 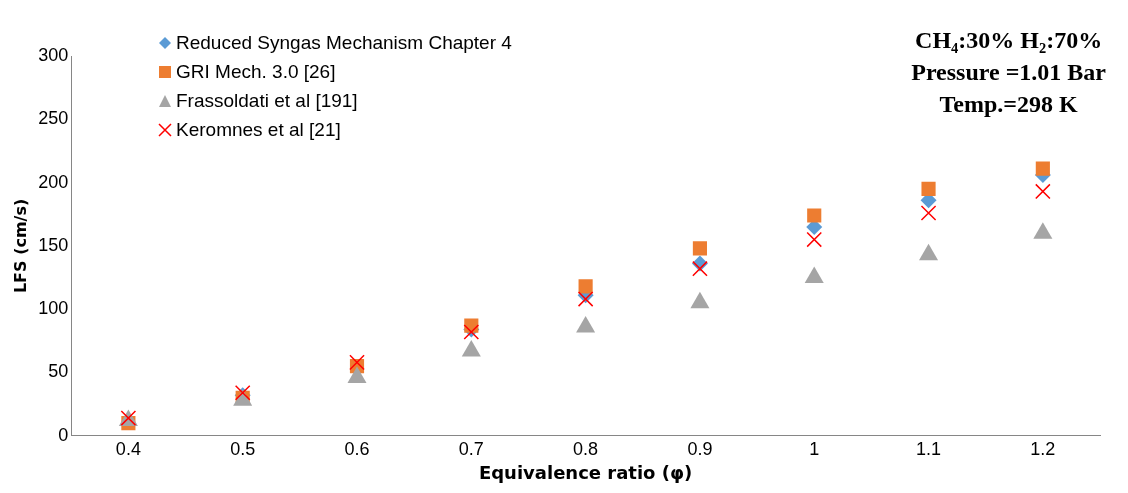 What do you see at coordinates (53, 118) in the screenshot?
I see `y-tick-label: 250` at bounding box center [53, 118].